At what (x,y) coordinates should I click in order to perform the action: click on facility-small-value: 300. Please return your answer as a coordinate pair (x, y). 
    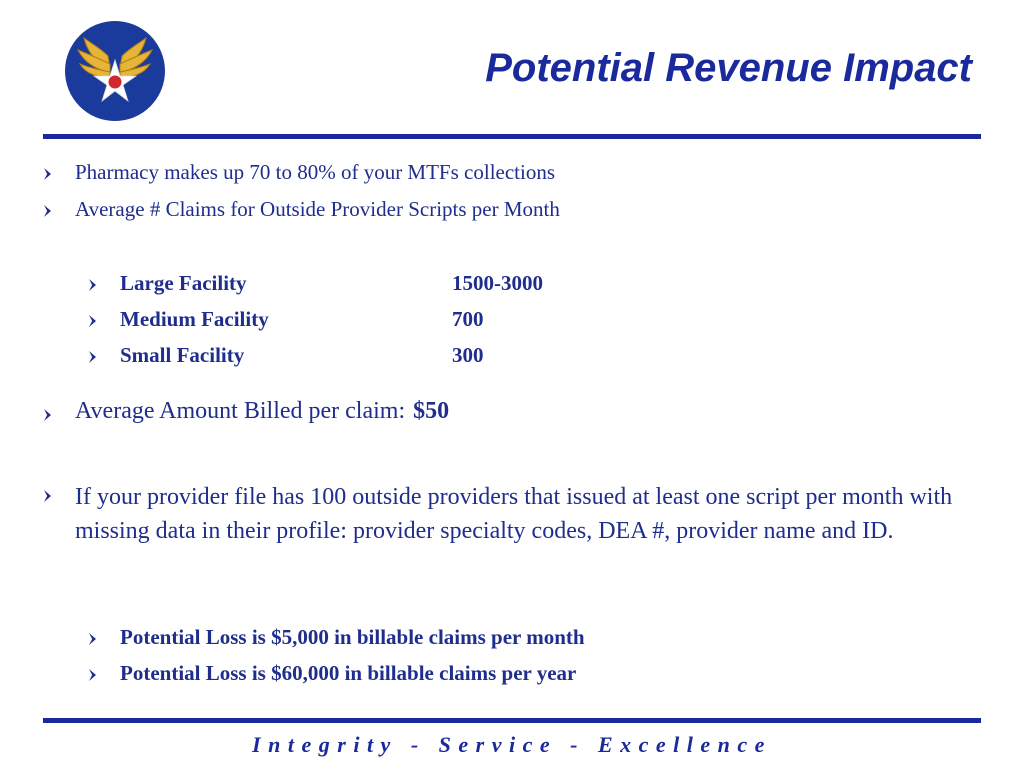
    Looking at the image, I should click on (468, 355).